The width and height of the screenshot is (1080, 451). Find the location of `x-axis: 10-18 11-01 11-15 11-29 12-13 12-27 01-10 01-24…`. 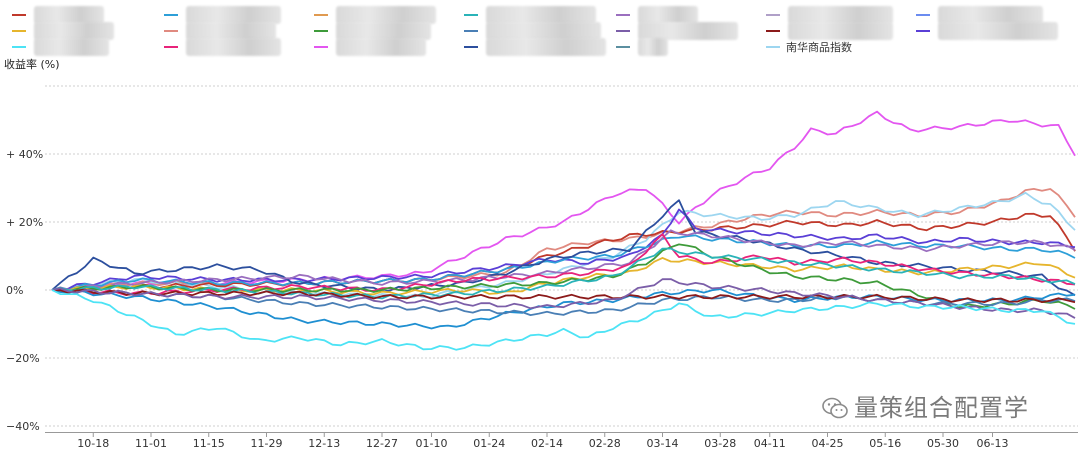

x-axis: 10-18 11-01 11-15 11-29 12-13 12-27 01-10 01-24… is located at coordinates (561, 441).